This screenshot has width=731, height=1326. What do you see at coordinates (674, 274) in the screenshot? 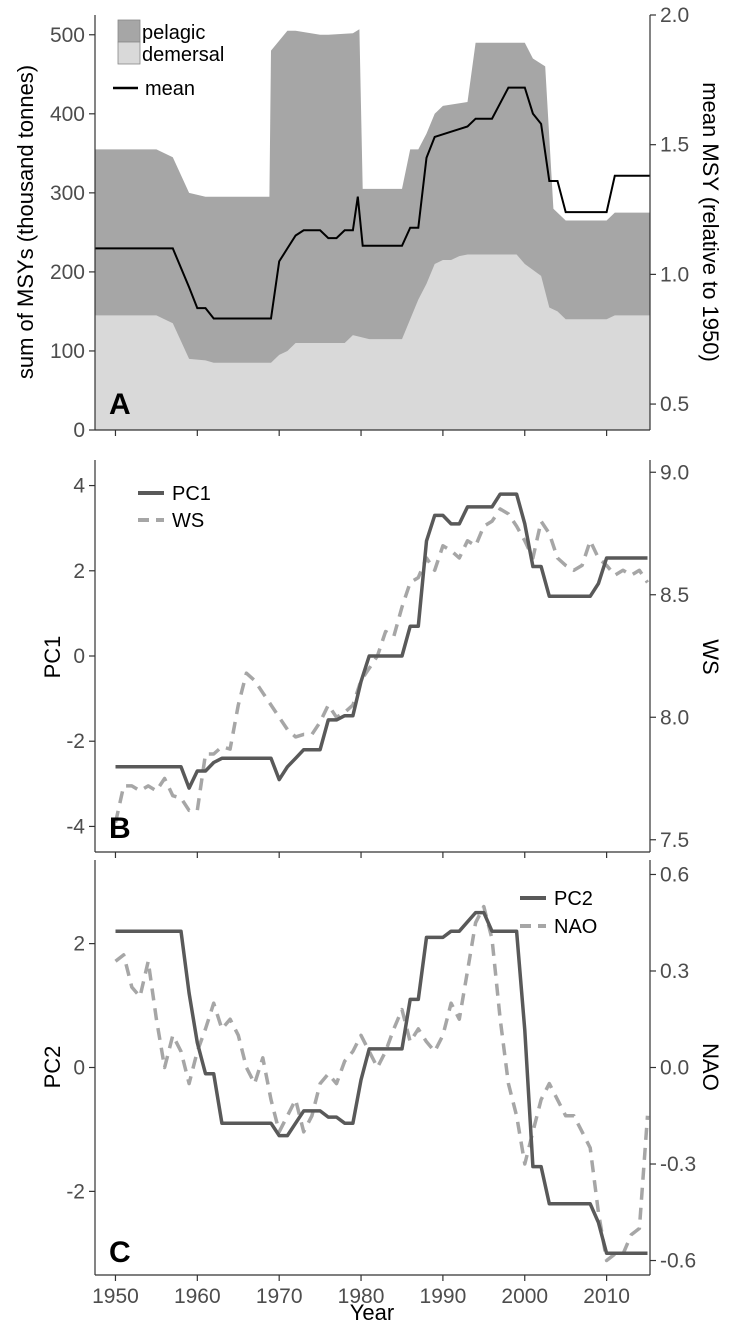
I see `right-tick-label: 1.0` at bounding box center [674, 274].